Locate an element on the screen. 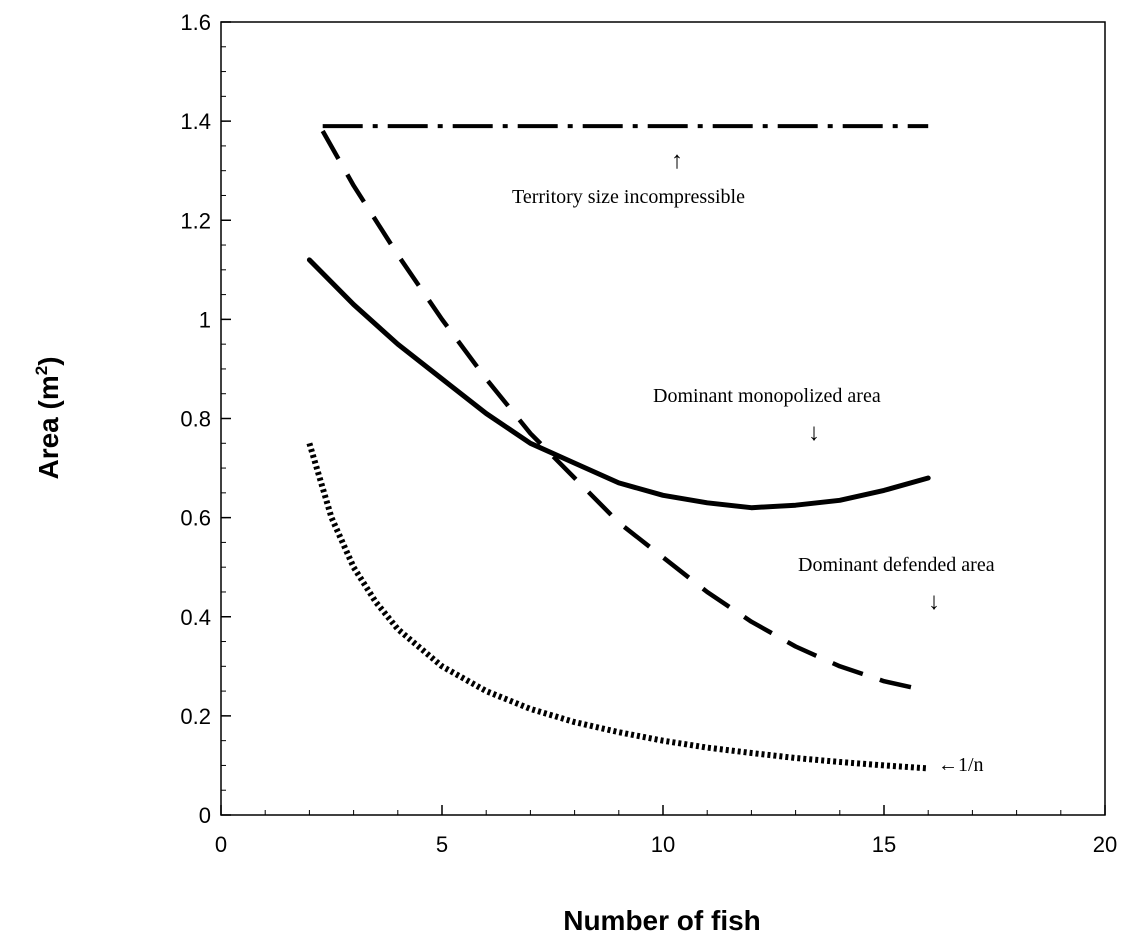 The image size is (1131, 948). y-axis-title-close: ) is located at coordinates (48, 360).